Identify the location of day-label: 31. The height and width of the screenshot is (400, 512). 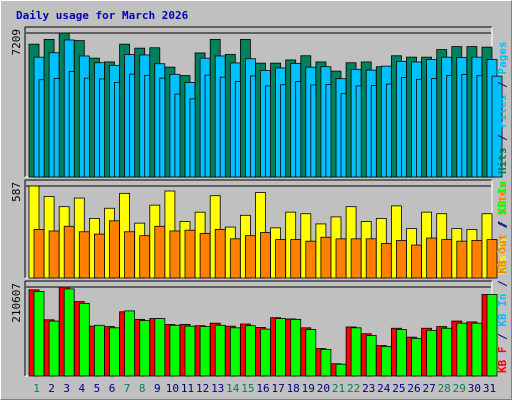
(489, 388).